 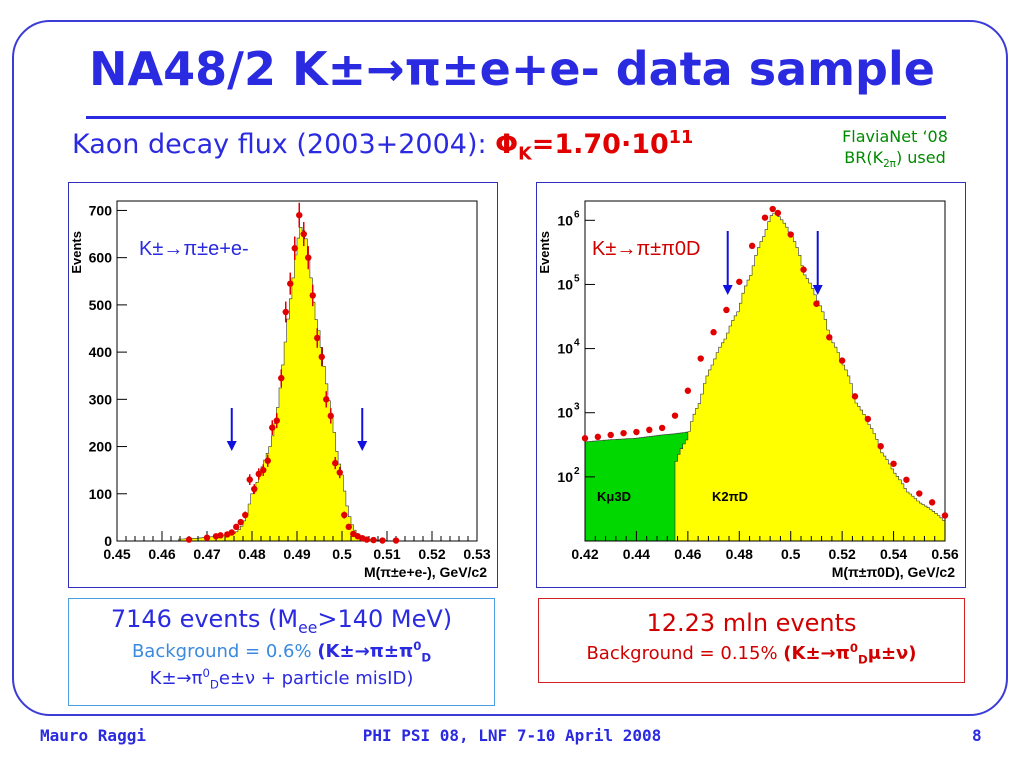 I want to click on x-axis-label: M(π±e+e-), GeV/c2, so click(x=425, y=572).